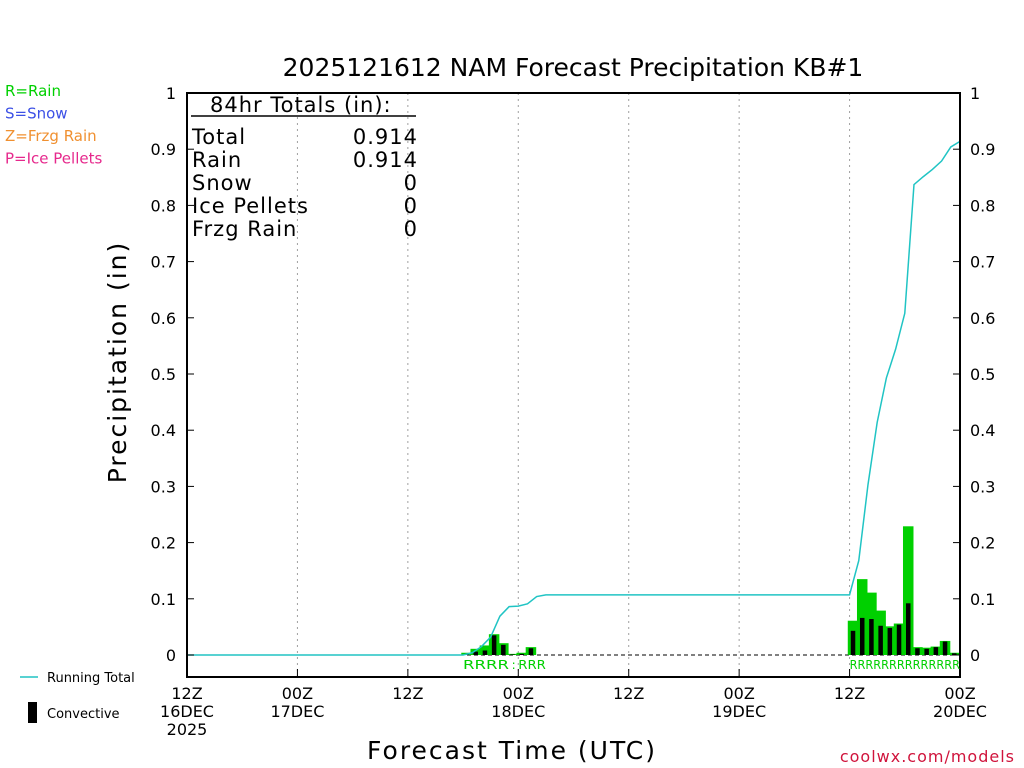 Image resolution: width=1024 pixels, height=768 pixels. What do you see at coordinates (518, 711) in the screenshot?
I see `x-tick-label: 18DEC` at bounding box center [518, 711].